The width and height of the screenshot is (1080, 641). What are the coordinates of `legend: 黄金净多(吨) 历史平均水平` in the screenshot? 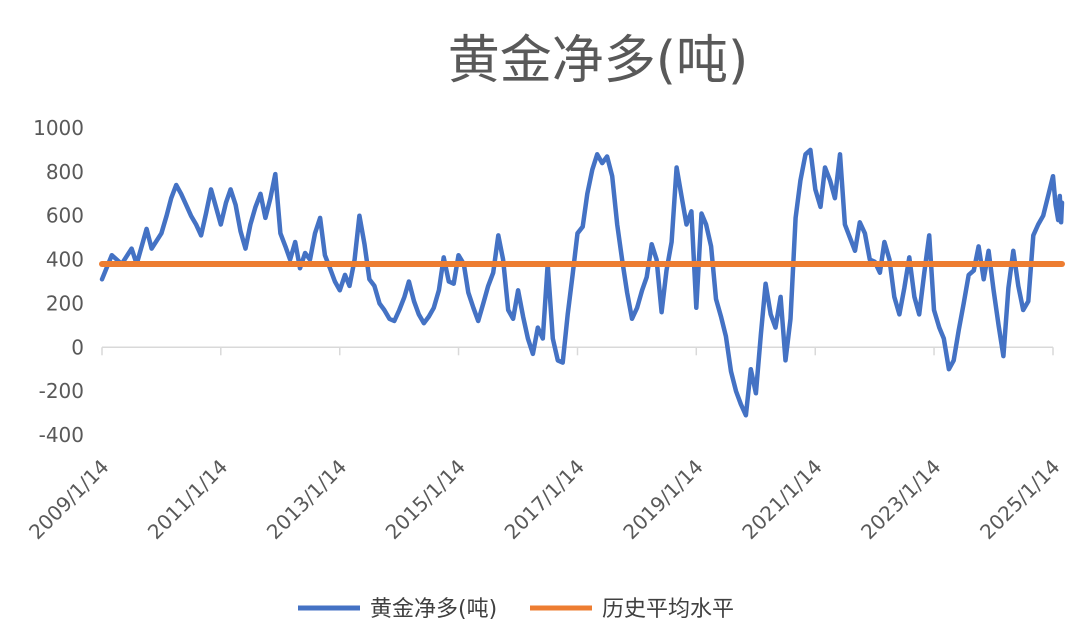 It's located at (516, 609).